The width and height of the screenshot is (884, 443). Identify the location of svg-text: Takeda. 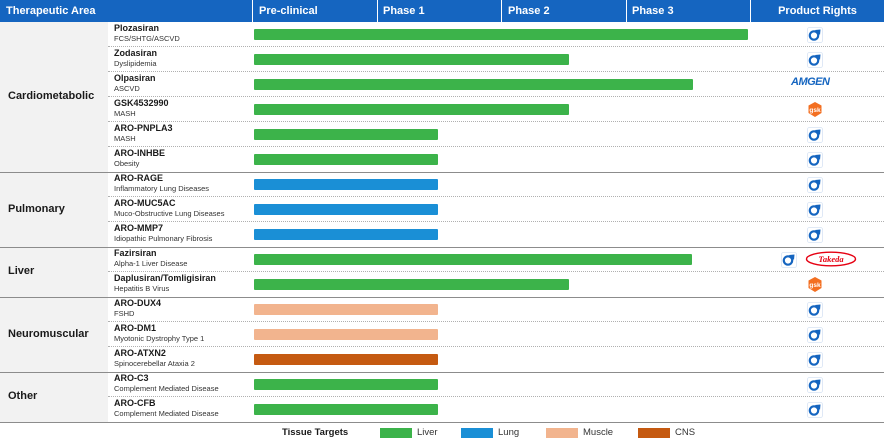
(831, 259).